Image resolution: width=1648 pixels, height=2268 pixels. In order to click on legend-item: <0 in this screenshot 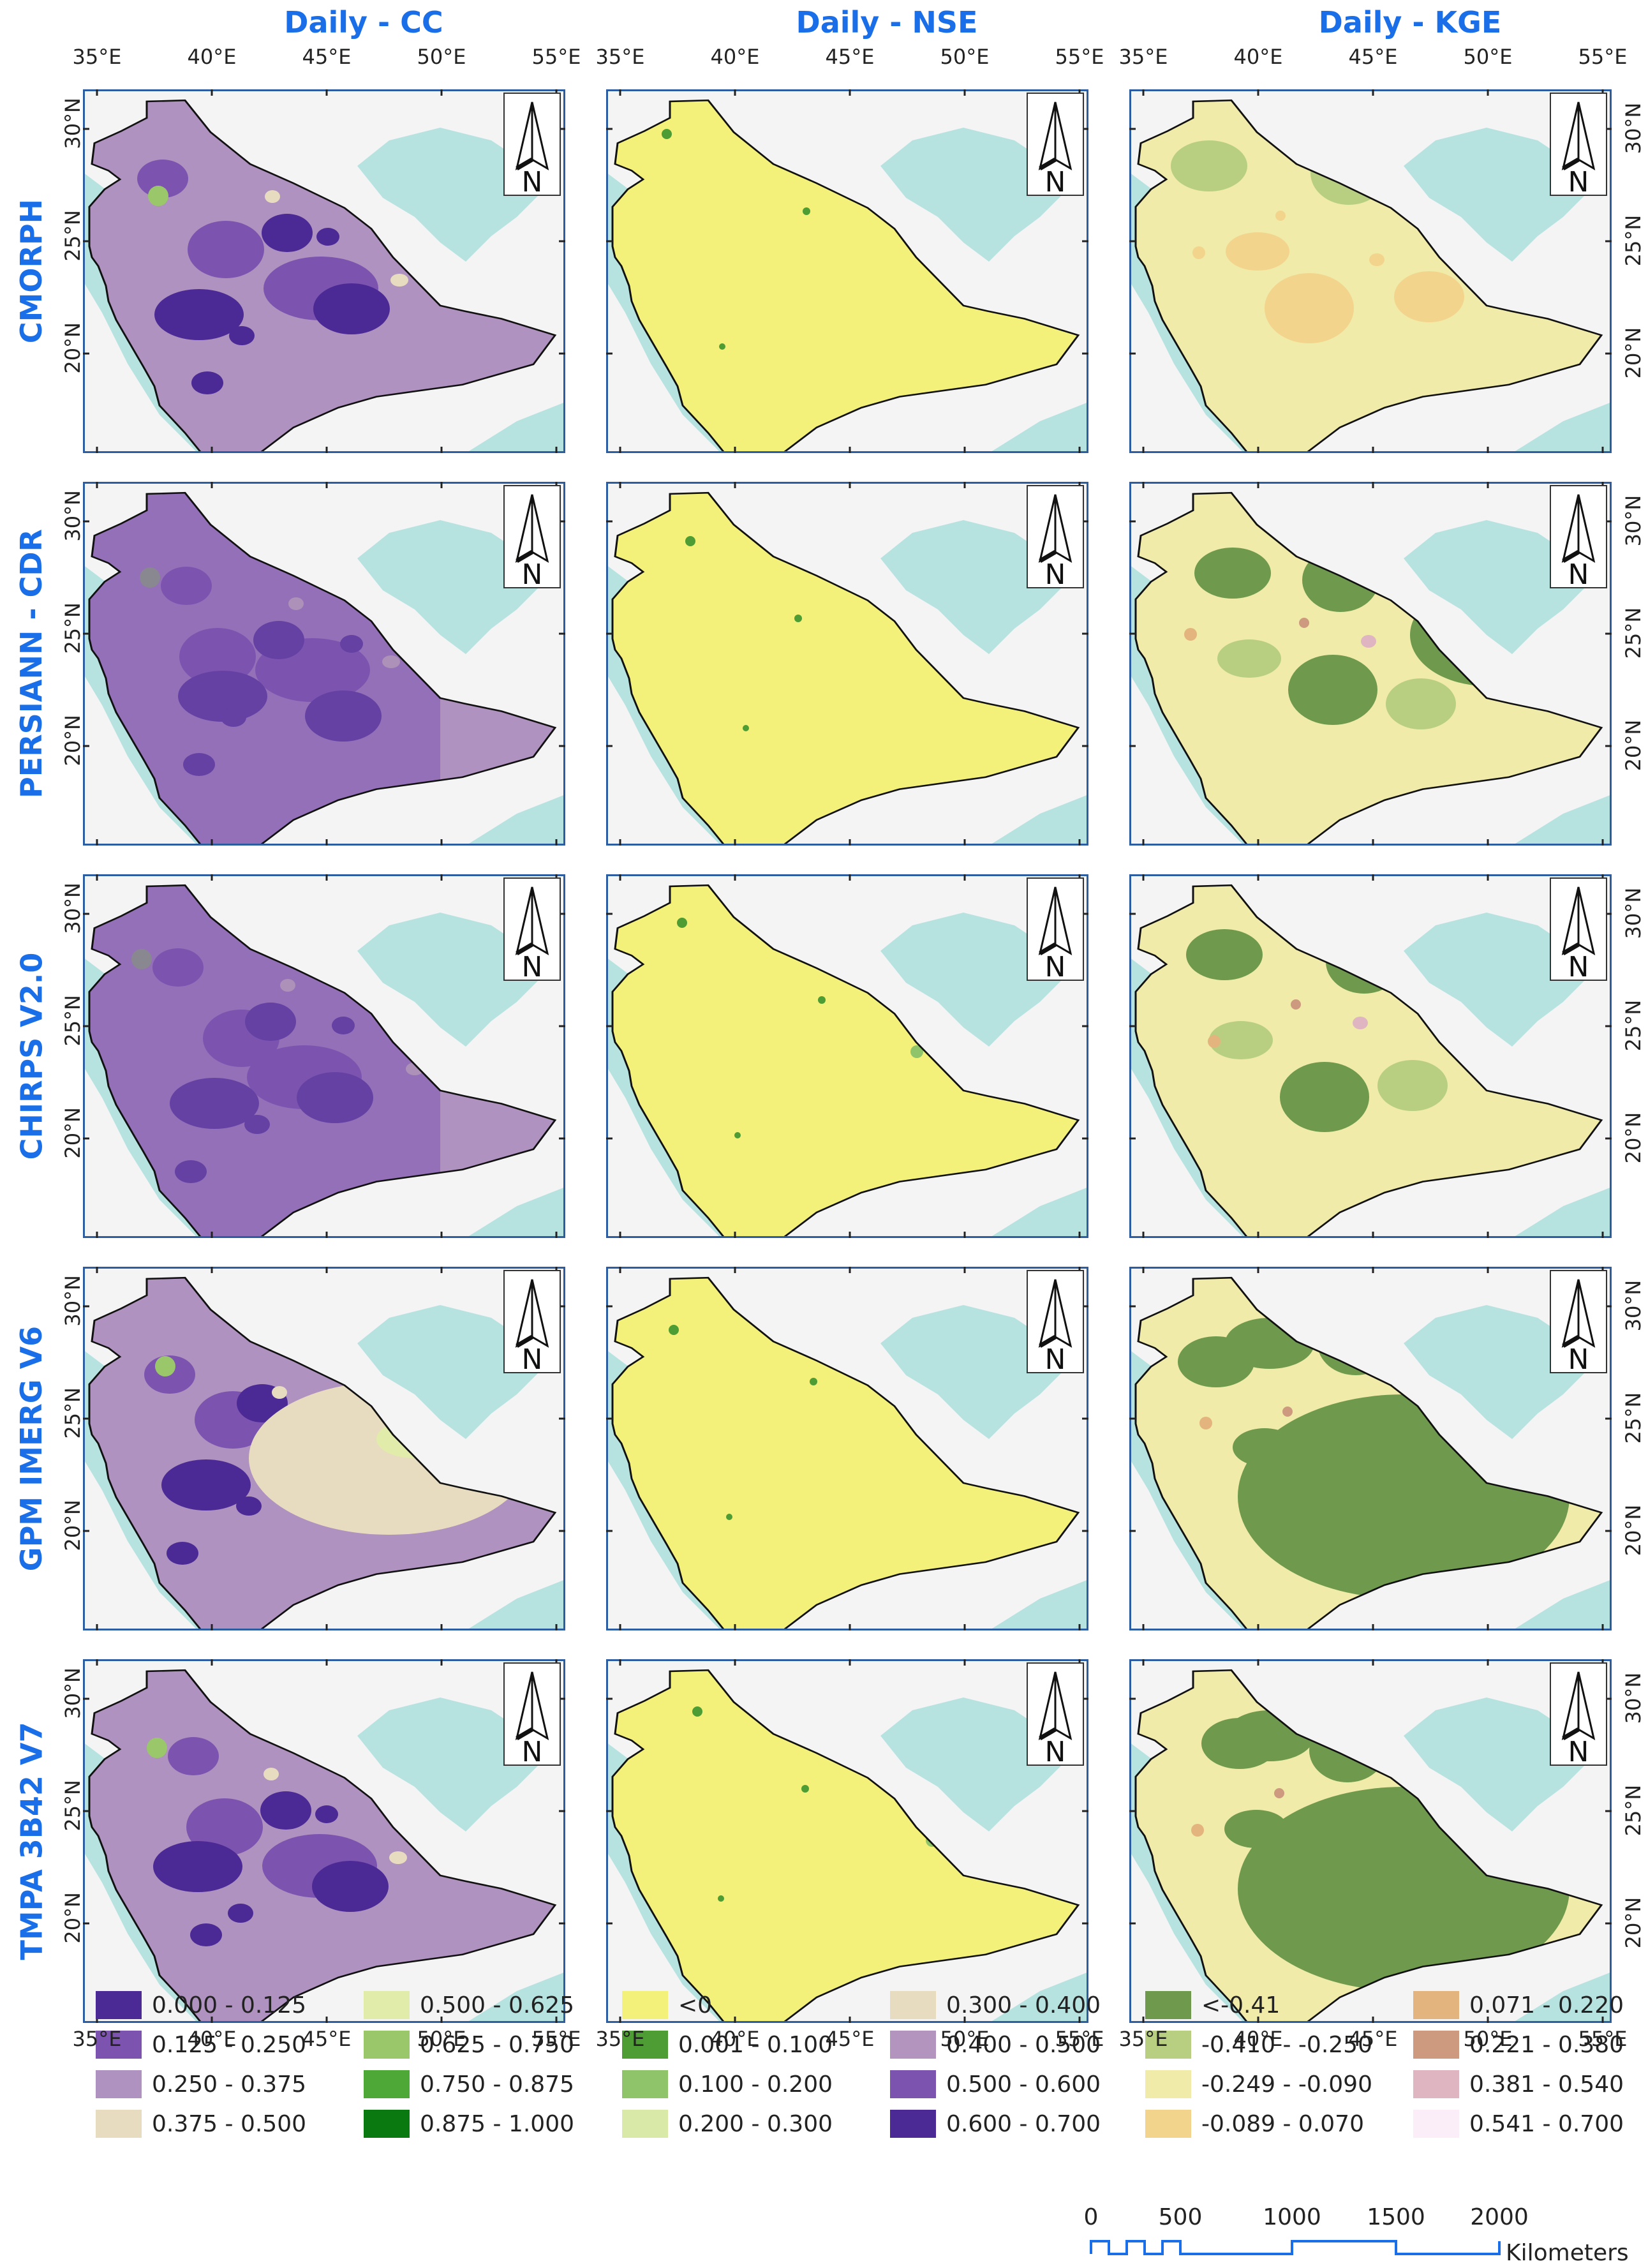, I will do `click(667, 2005)`.